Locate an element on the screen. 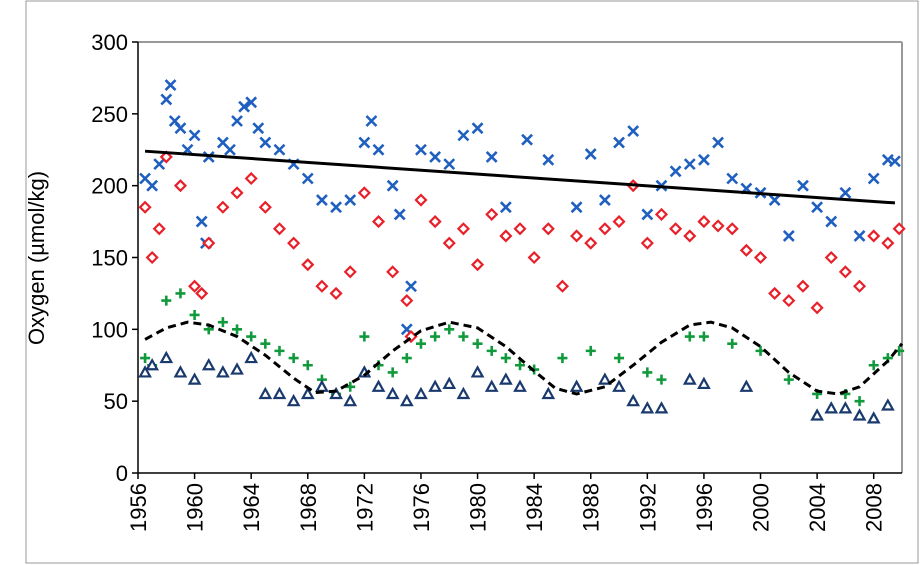  x-tick-label: 2000 is located at coordinates (761, 507).